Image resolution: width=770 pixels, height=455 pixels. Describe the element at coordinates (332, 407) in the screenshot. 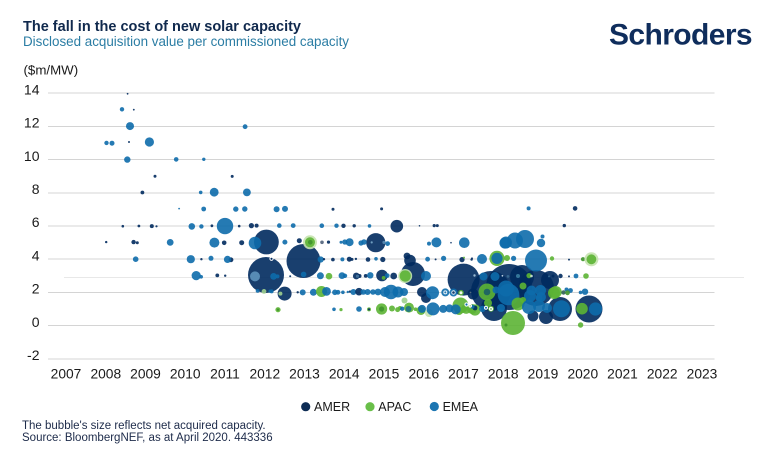

I see `svg-text: AMER` at that location.